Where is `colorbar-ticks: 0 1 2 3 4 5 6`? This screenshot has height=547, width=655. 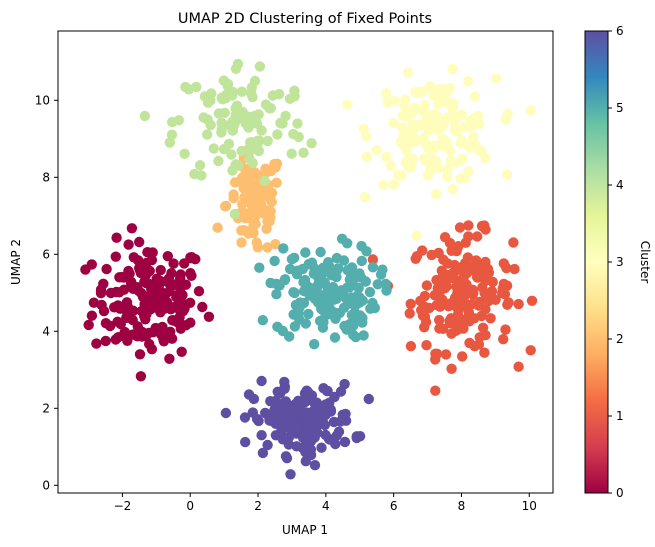
colorbar-ticks: 0 1 2 3 4 5 6 is located at coordinates (616, 262).